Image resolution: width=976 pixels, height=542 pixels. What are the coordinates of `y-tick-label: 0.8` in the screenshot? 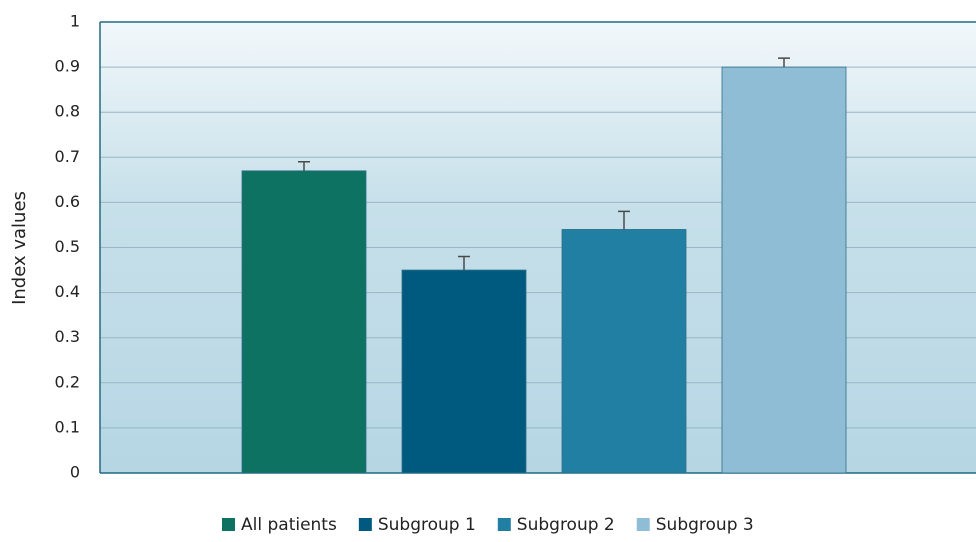 It's located at (67, 111).